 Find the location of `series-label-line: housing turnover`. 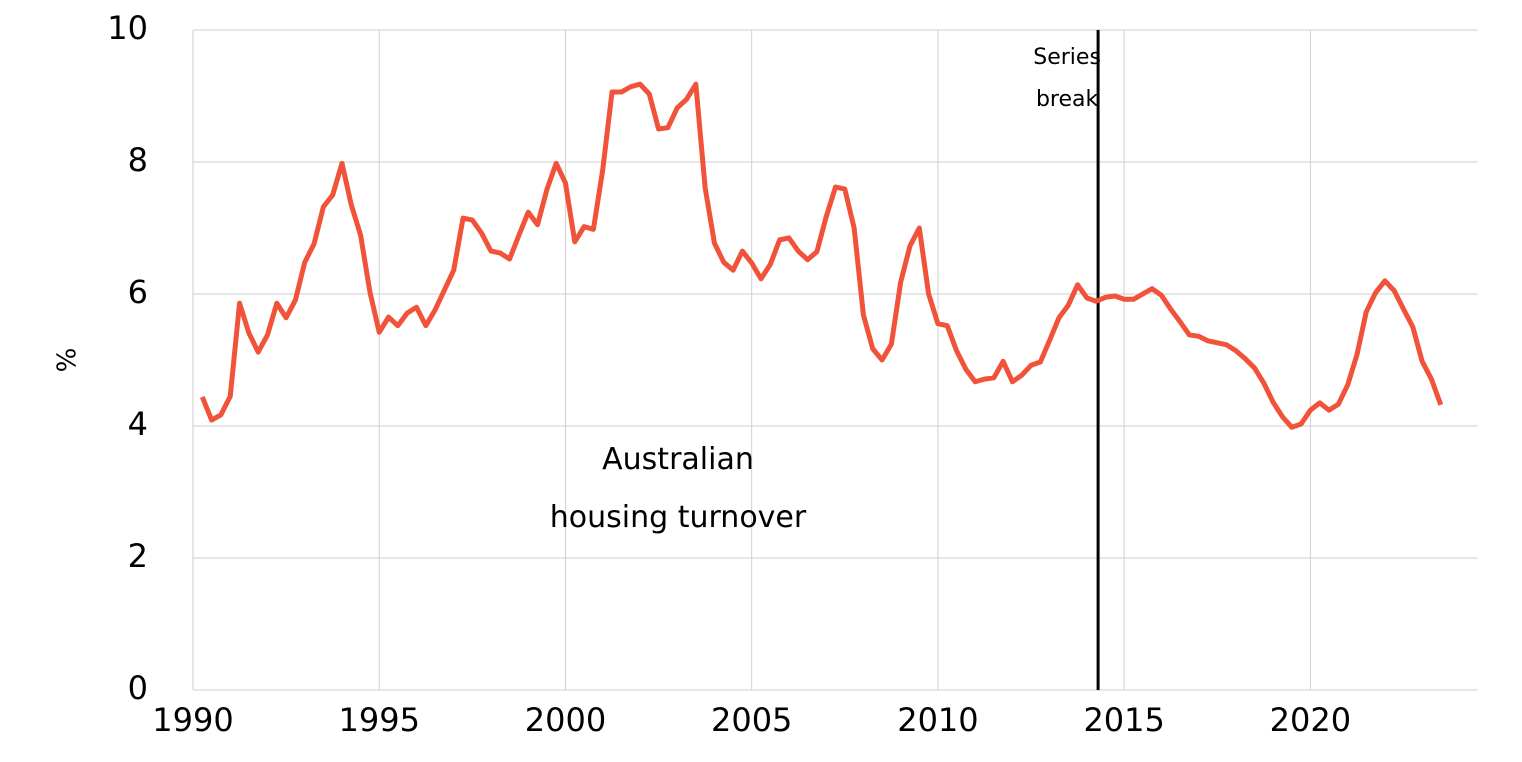

series-label-line: housing turnover is located at coordinates (678, 517).